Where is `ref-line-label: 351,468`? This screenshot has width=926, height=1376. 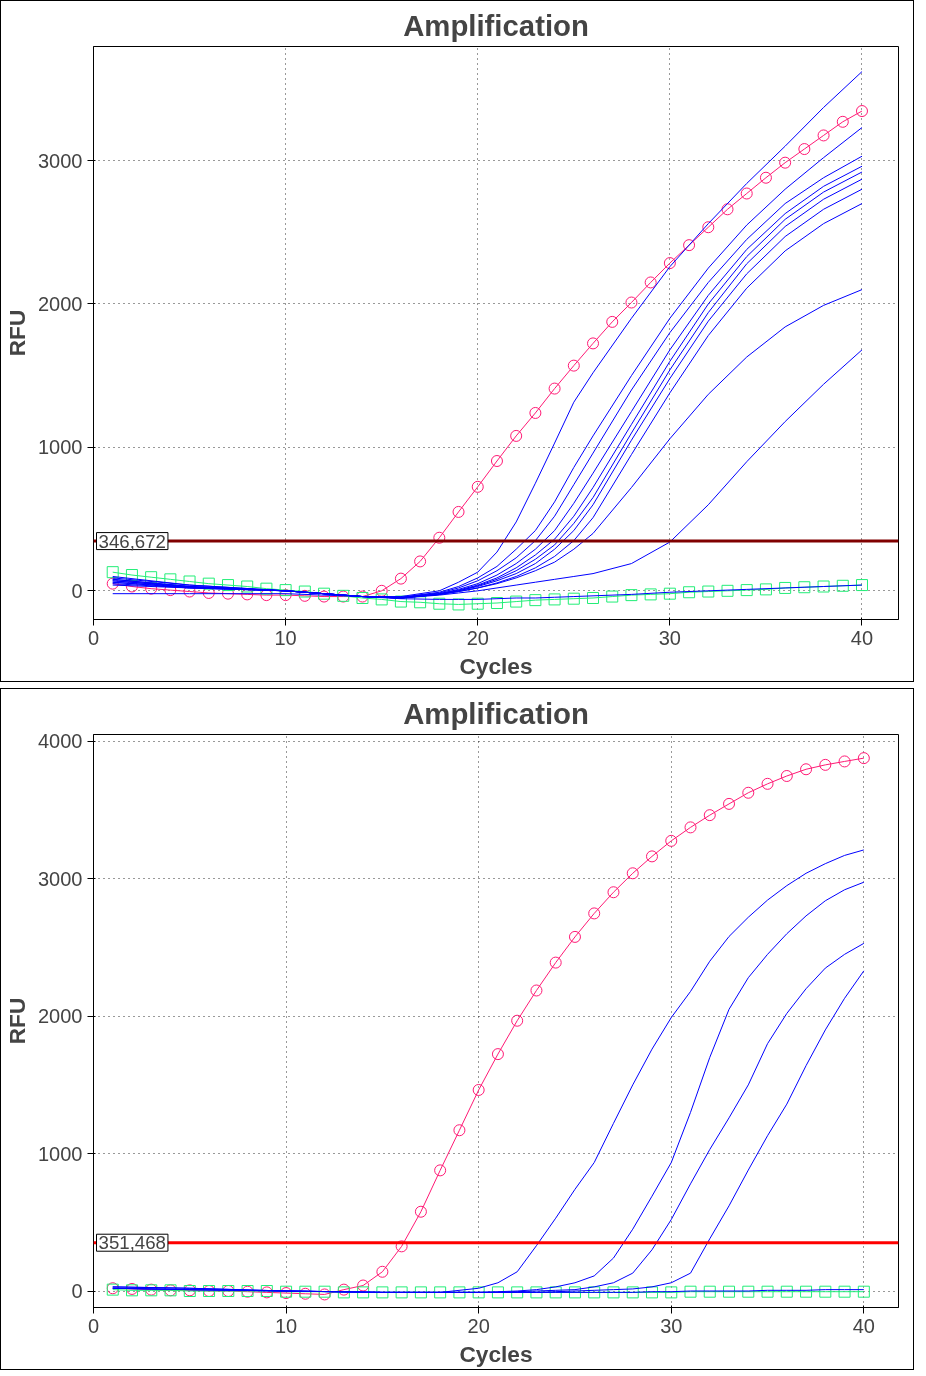
ref-line-label: 351,468 is located at coordinates (132, 1243).